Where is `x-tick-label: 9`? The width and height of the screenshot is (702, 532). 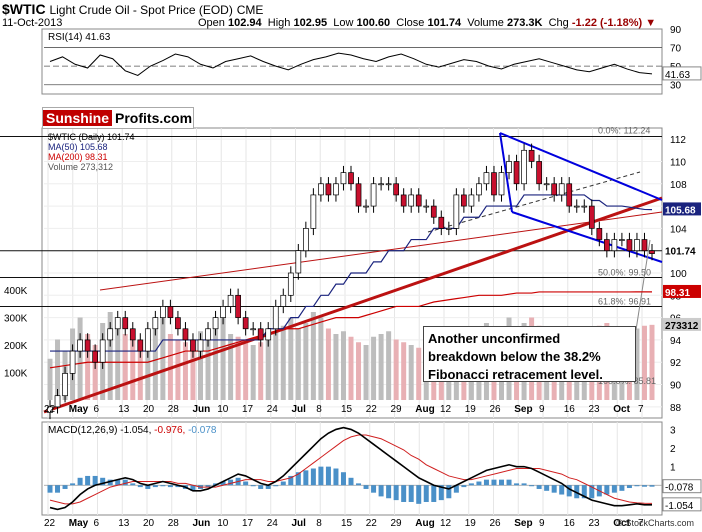
x-tick-label: 9 is located at coordinates (542, 523).